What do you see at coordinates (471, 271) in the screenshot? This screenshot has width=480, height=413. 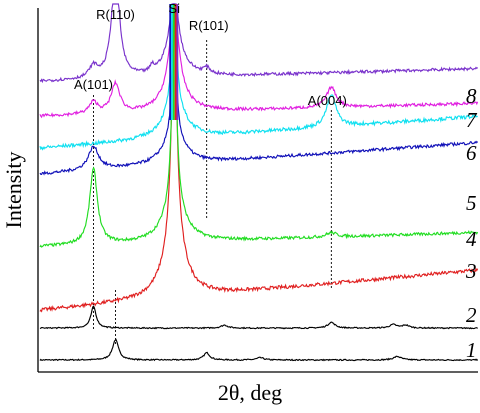 I see `series-label-3: 3` at bounding box center [471, 271].